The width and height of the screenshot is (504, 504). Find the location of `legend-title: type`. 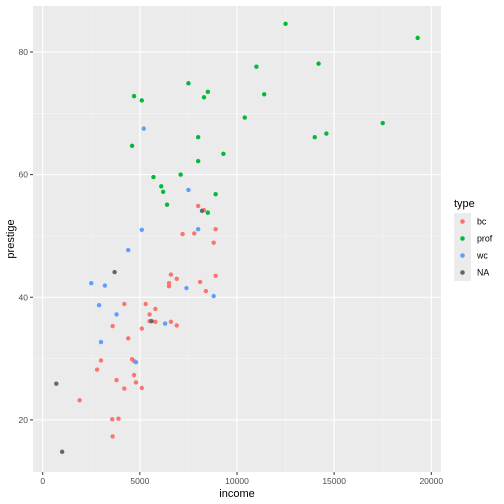

legend-title: type is located at coordinates (464, 204).